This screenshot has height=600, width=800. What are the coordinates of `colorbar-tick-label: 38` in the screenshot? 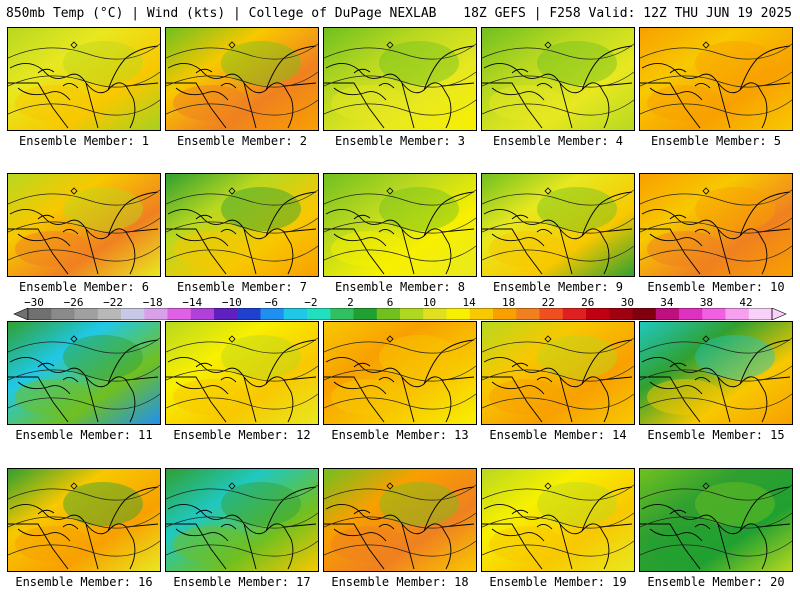 It's located at (706, 302).